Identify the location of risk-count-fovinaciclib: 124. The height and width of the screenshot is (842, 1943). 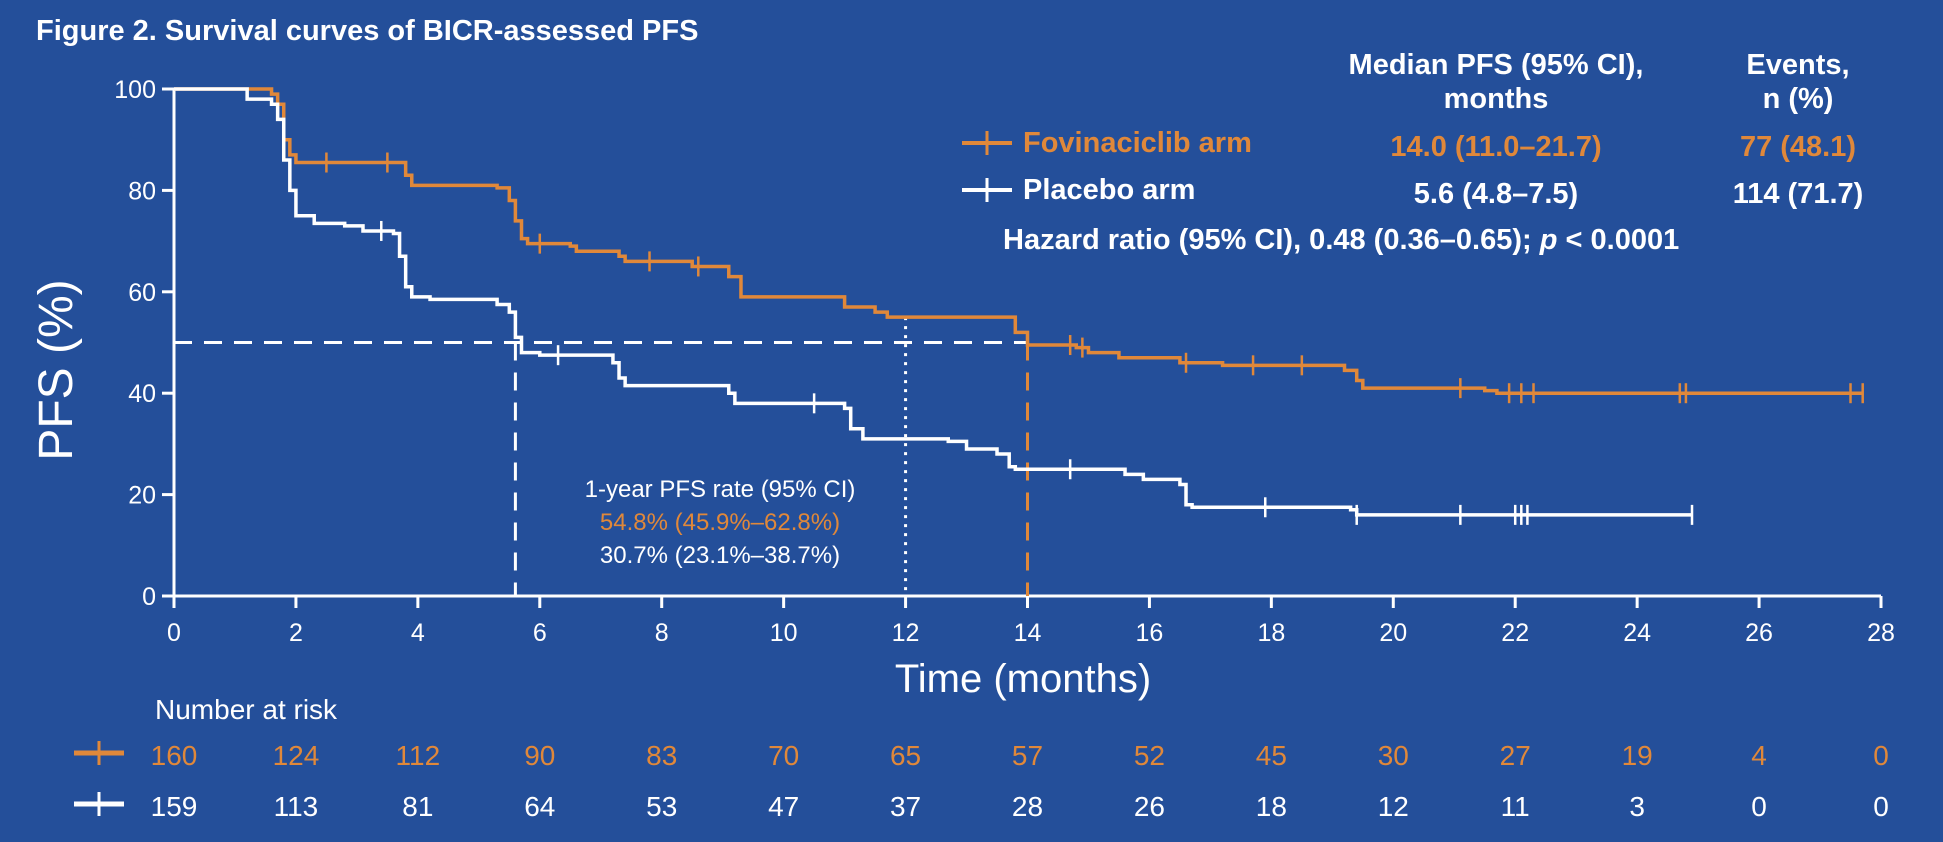
(296, 755).